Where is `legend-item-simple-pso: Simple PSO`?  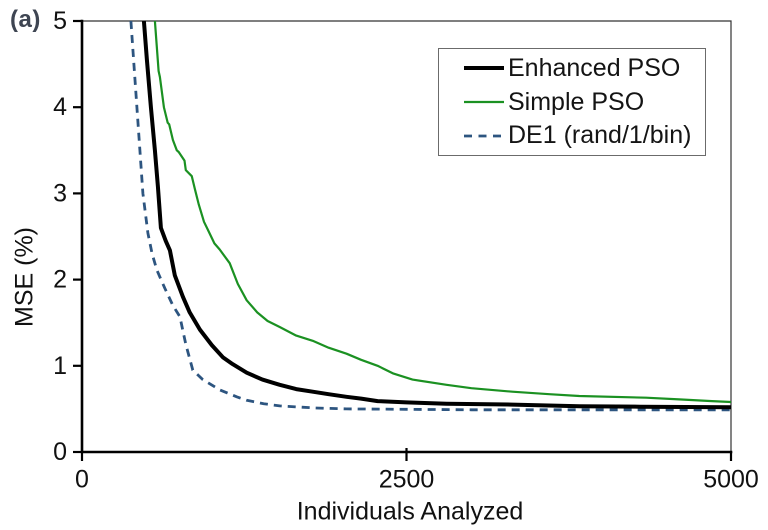 legend-item-simple-pso: Simple PSO is located at coordinates (572, 102).